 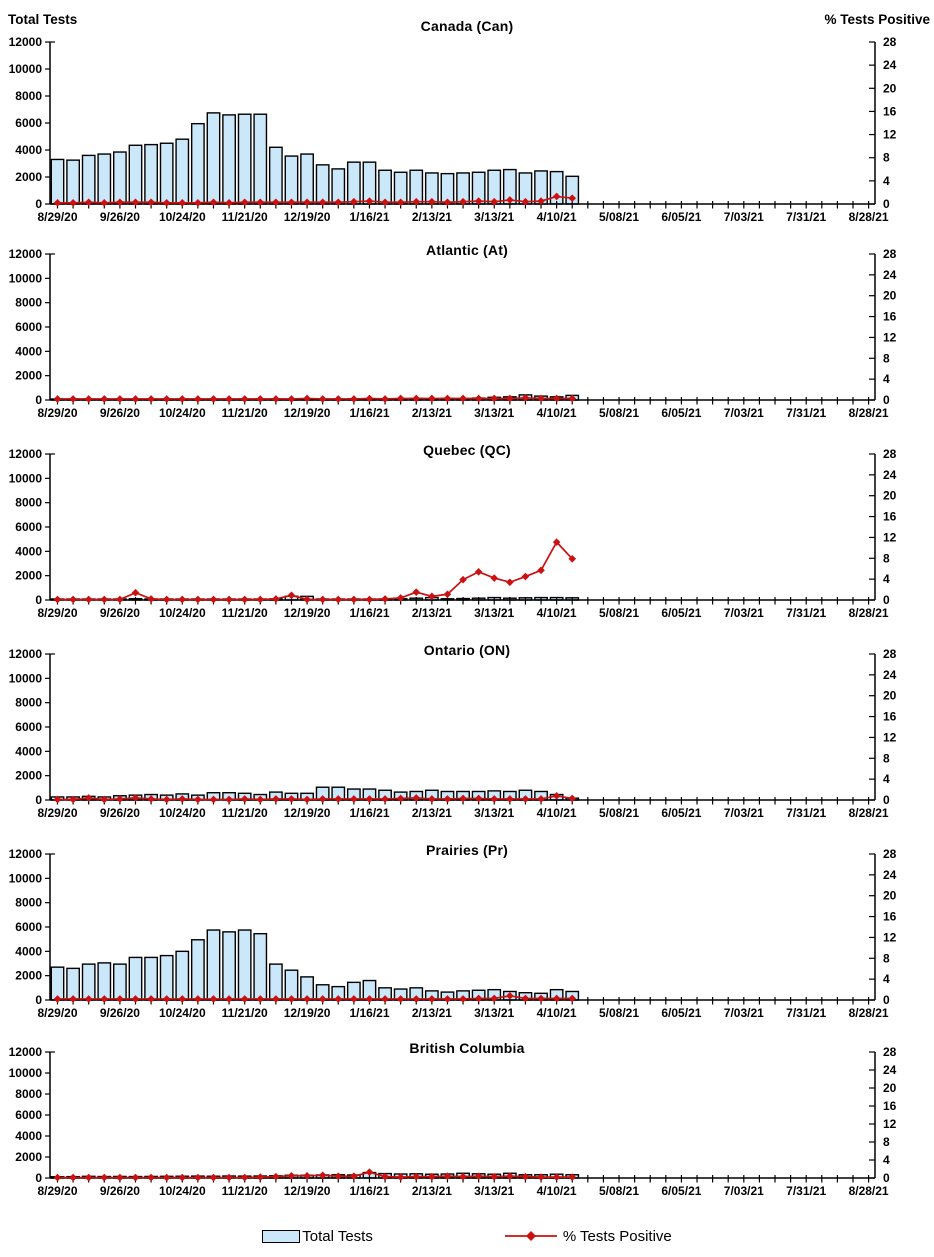 I want to click on pct-positive-line-icon, so click(x=530, y=1236).